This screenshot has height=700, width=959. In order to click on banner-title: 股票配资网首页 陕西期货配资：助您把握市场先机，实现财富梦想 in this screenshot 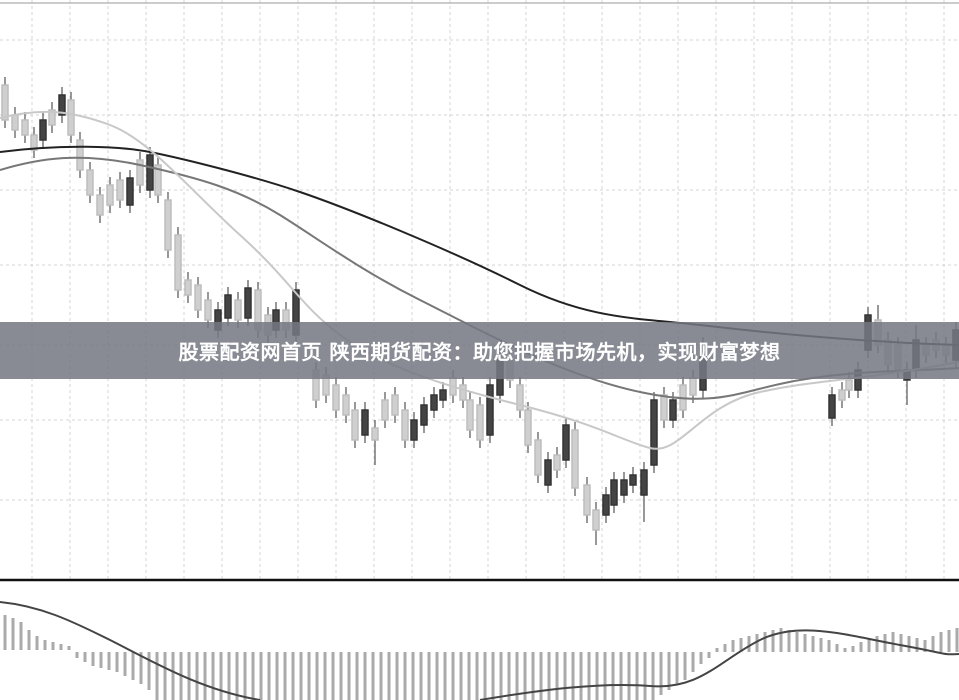, I will do `click(479, 352)`.